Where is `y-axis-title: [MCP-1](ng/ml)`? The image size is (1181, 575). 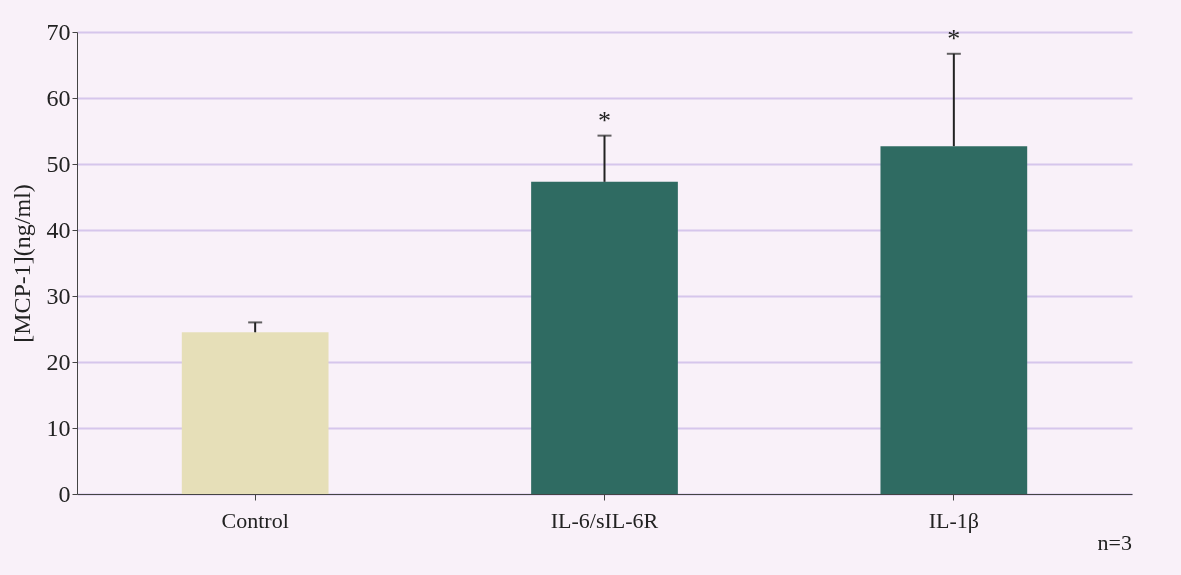
y-axis-title: [MCP-1](ng/ml) is located at coordinates (21, 263).